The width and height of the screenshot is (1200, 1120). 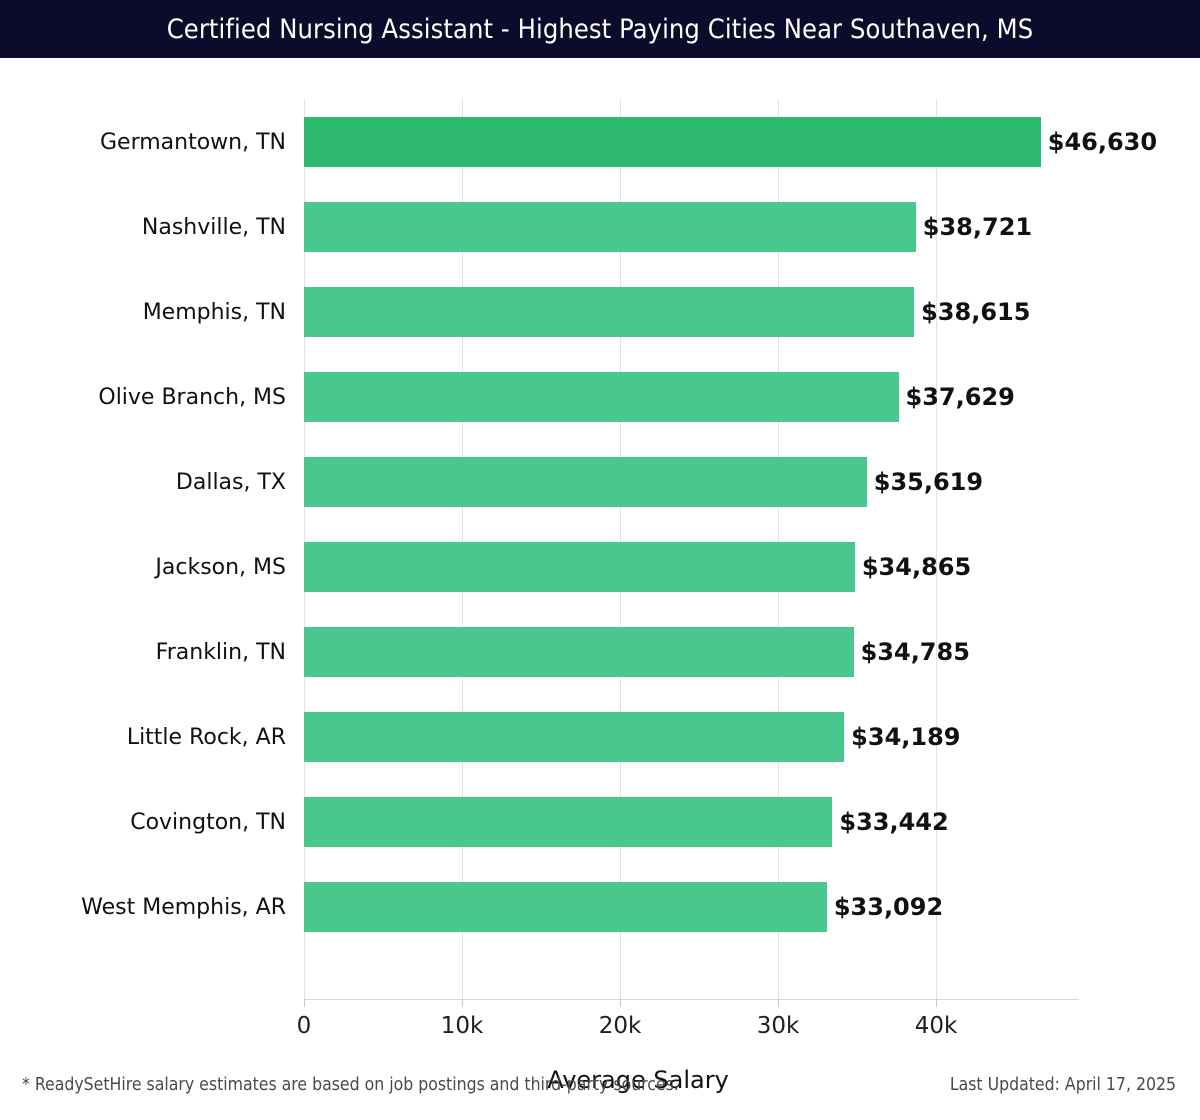 I want to click on x-tick-label: 10k, so click(x=462, y=1026).